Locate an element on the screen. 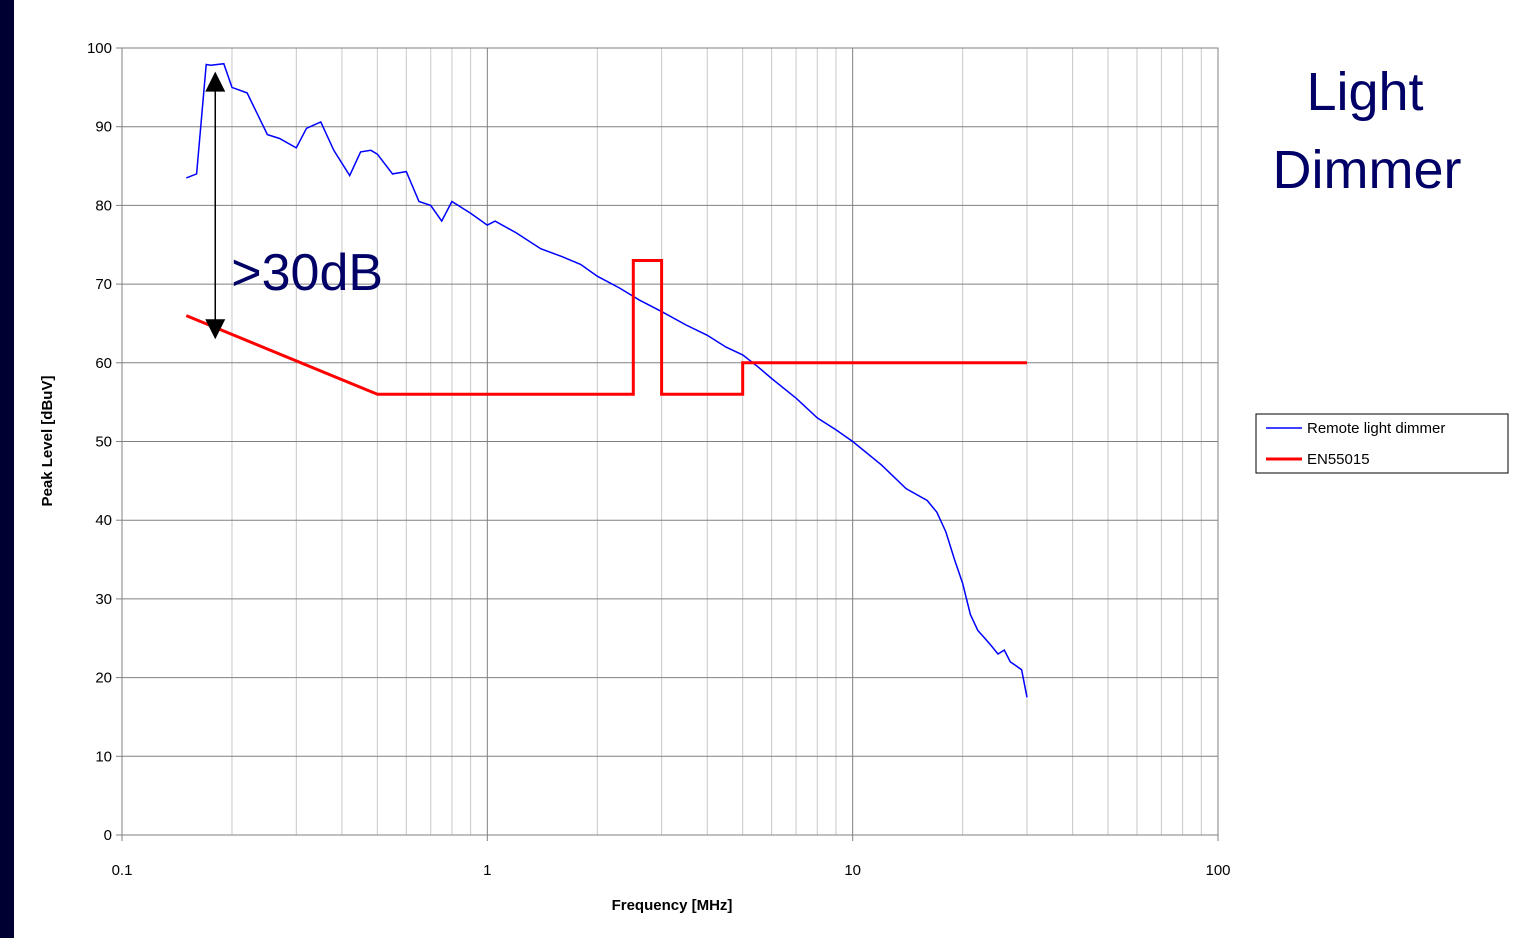 The image size is (1525, 938). y-tick-label: 50 is located at coordinates (103, 442).